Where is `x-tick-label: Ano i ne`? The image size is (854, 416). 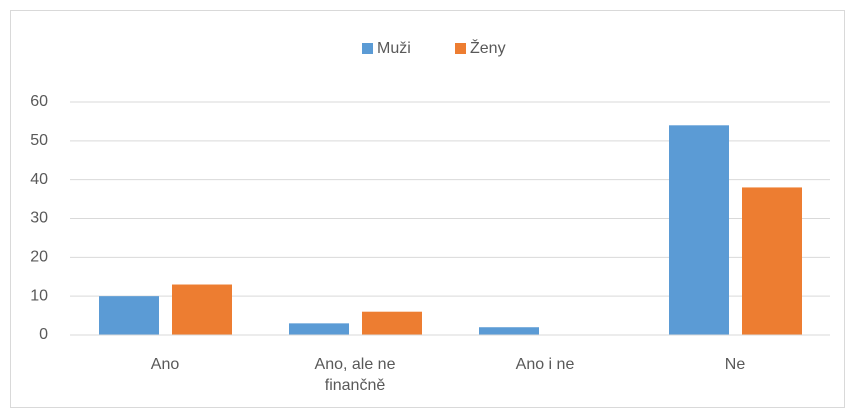
x-tick-label: Ano i ne is located at coordinates (545, 364).